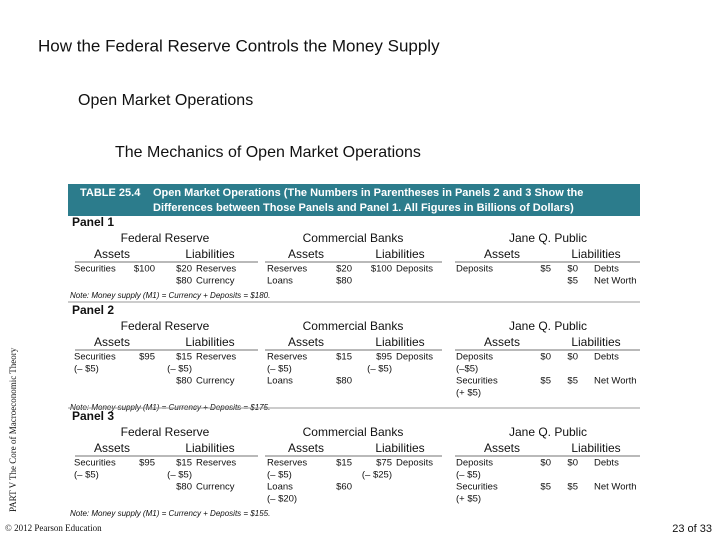 The width and height of the screenshot is (720, 540). Describe the element at coordinates (13, 429) in the screenshot. I see `side-label: PART V The Core of Macroeconomic Theory` at that location.